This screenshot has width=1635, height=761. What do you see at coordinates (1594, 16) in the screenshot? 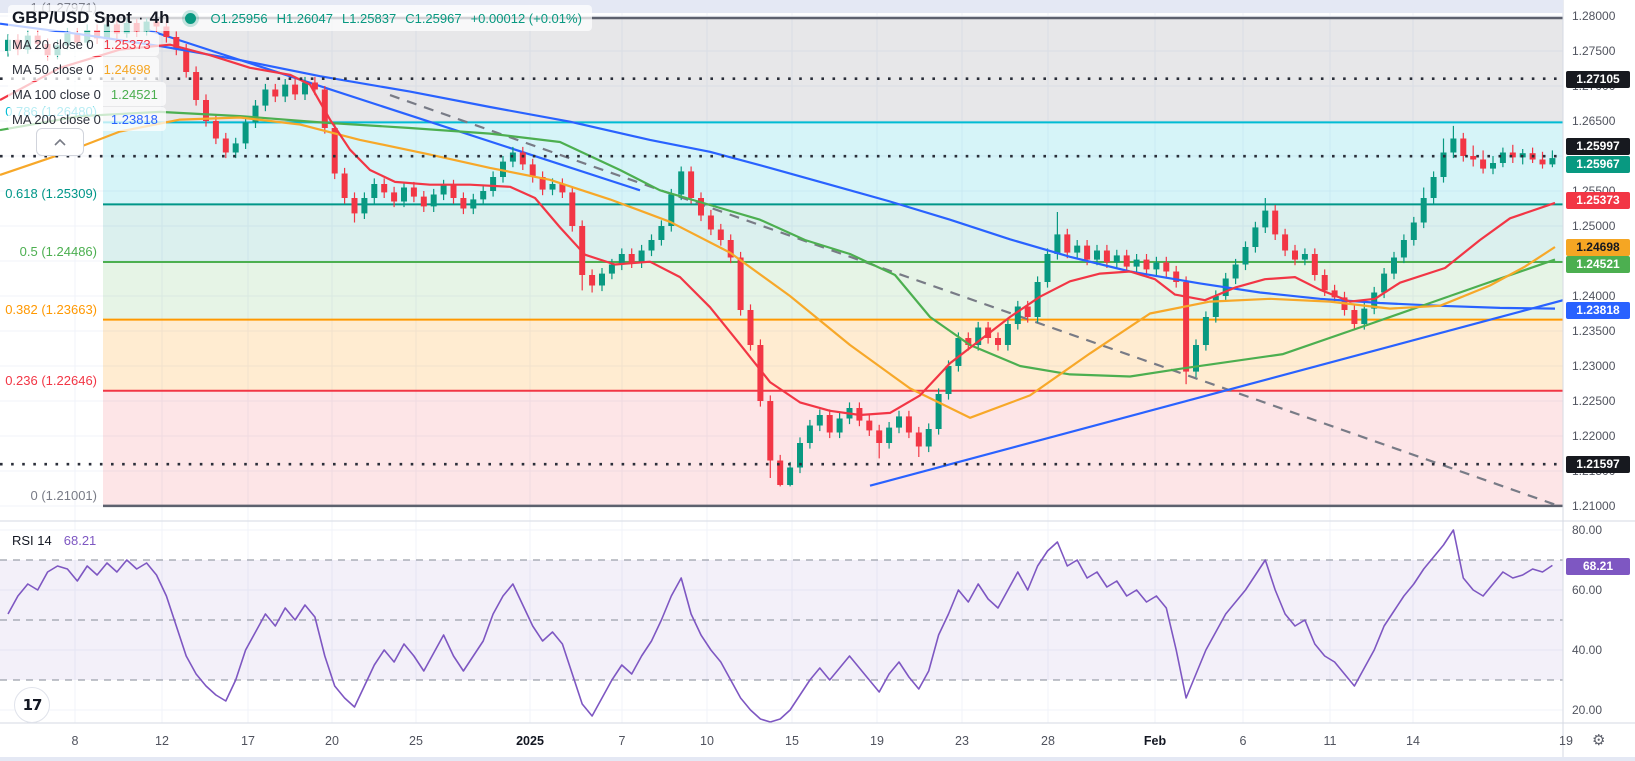
I see `price-tick-label: 1.28000` at bounding box center [1594, 16].